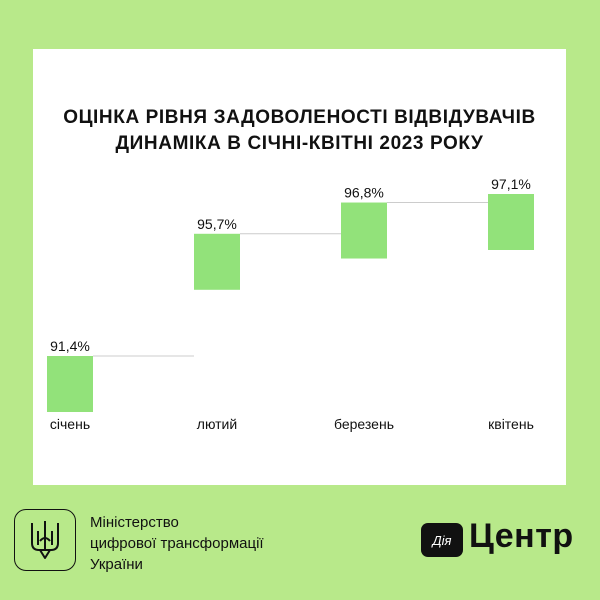 The height and width of the screenshot is (600, 600). I want to click on chart-title-line-1: ОЦІНКА РІВНЯ ЗАДОВОЛЕНОСТІ ВІДВІДУВАЧІВ, so click(299, 117).